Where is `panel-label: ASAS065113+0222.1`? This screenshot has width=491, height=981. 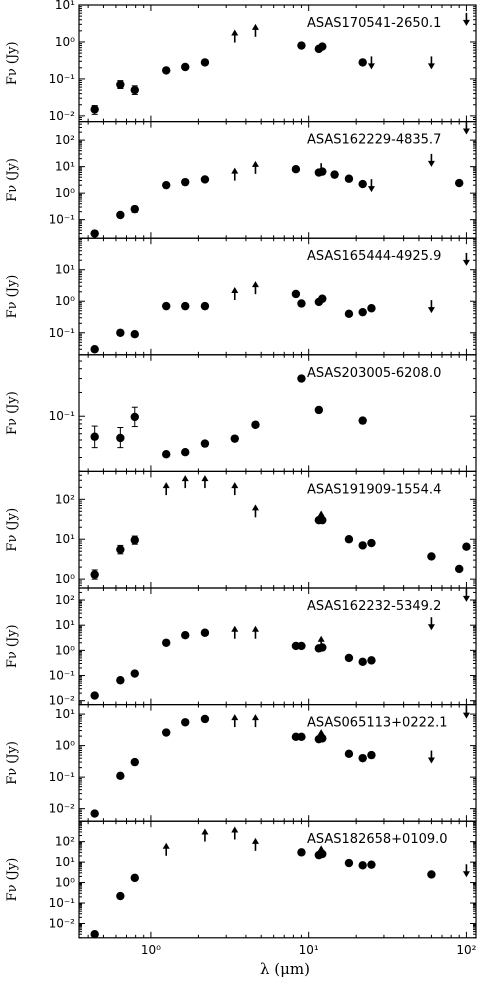
panel-label: ASAS065113+0222.1 is located at coordinates (377, 723).